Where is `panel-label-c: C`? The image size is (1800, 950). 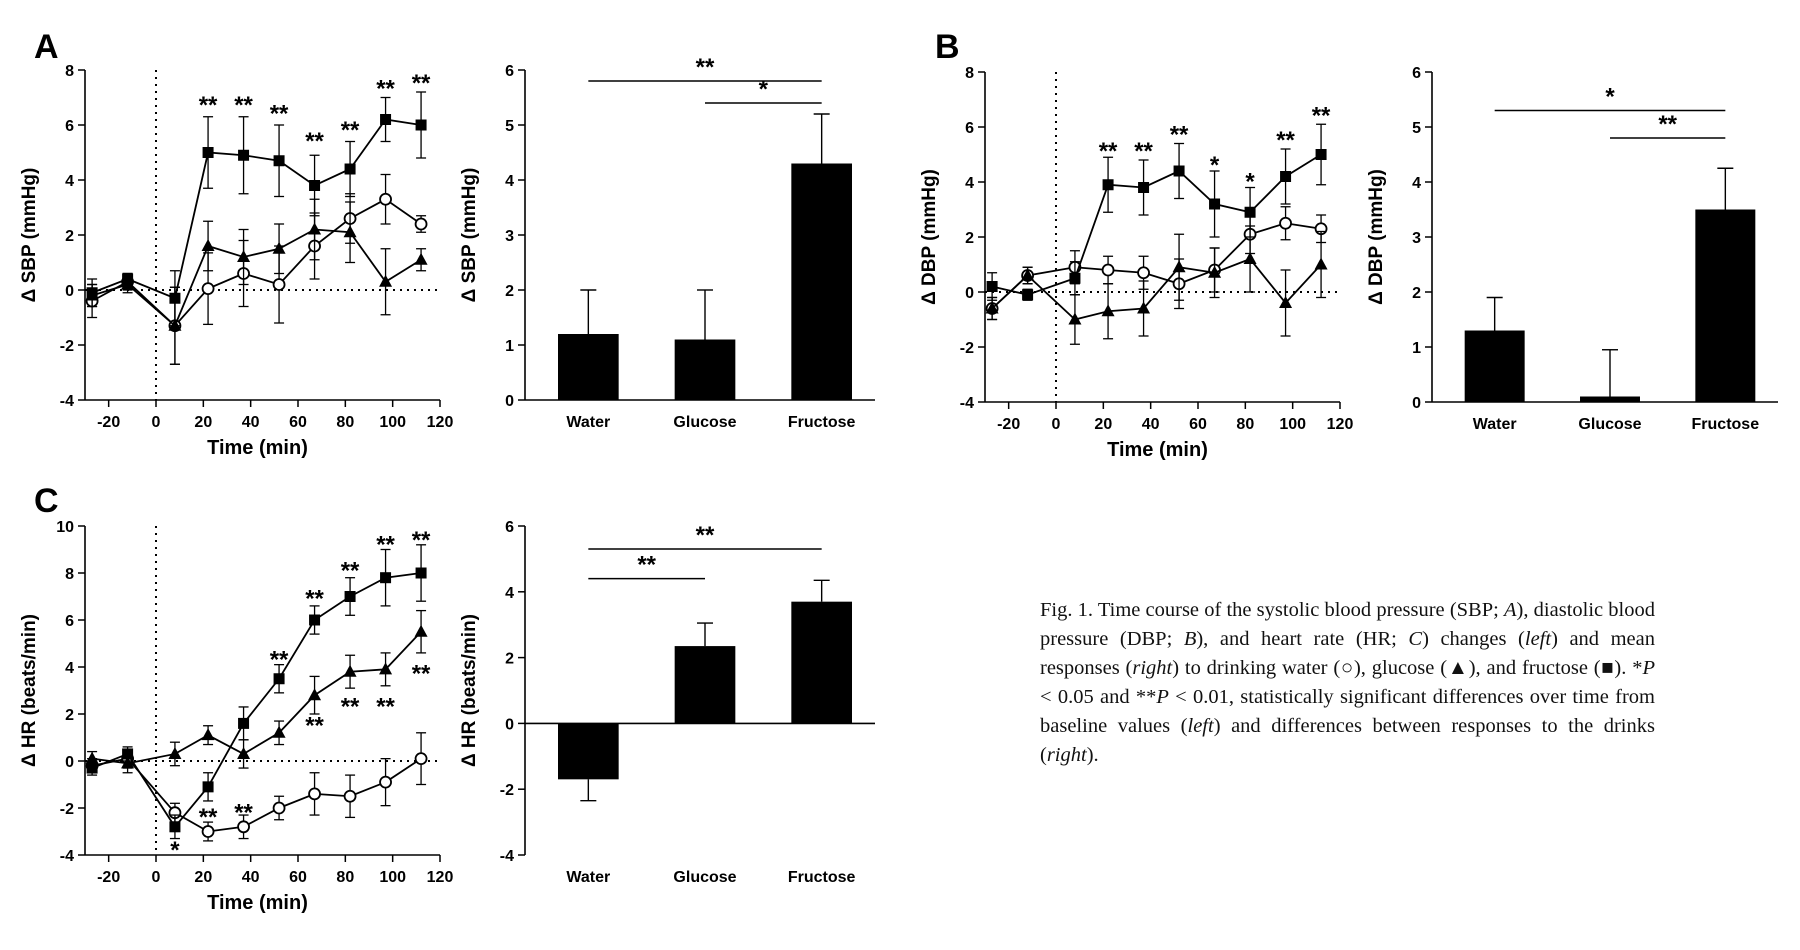
panel-label-c: C is located at coordinates (46, 501).